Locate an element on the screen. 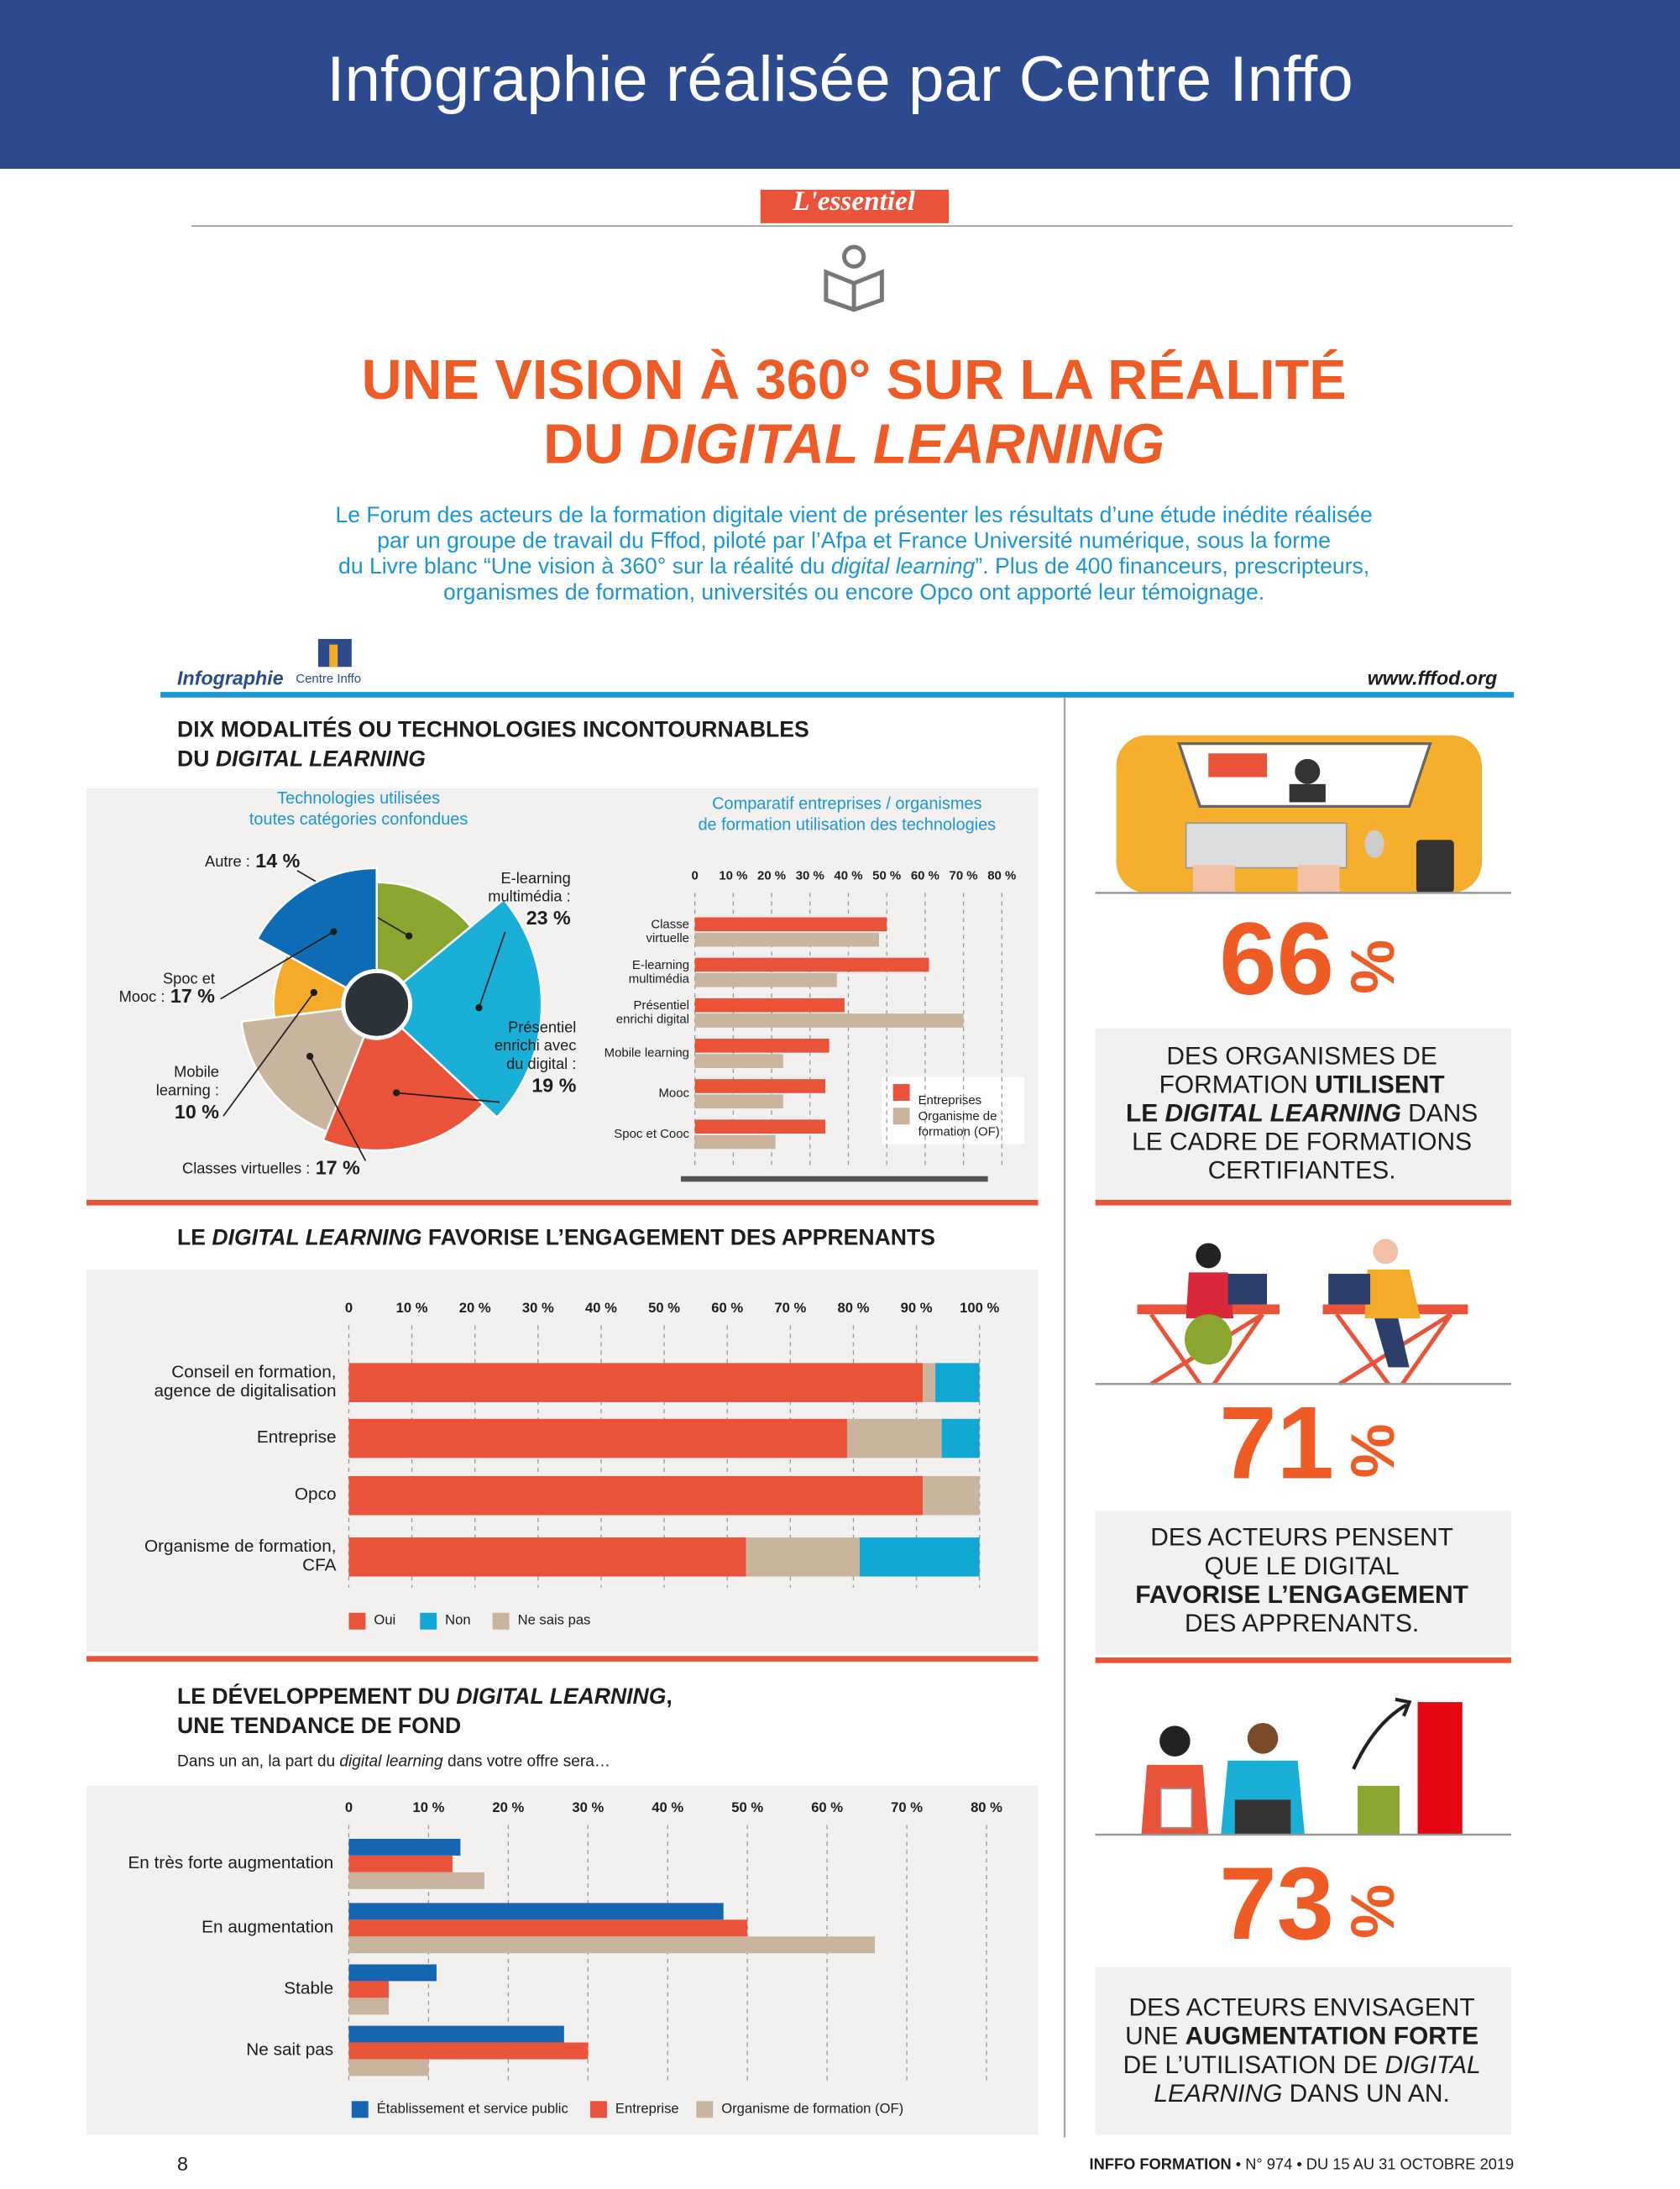 The width and height of the screenshot is (1680, 2189). text-run: Spoc et is located at coordinates (189, 978).